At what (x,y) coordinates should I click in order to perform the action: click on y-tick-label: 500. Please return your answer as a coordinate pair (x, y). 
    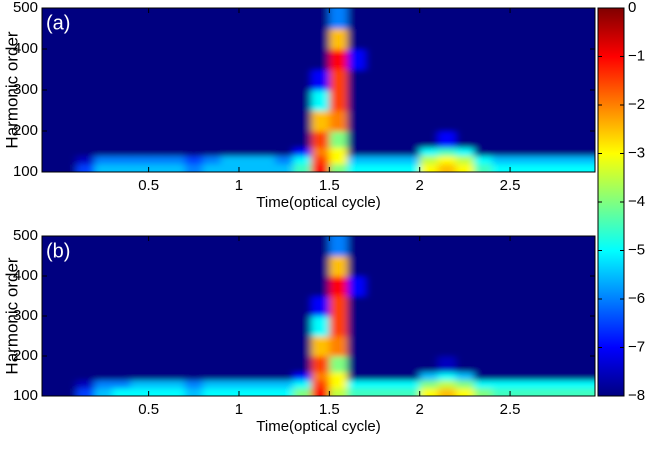
    Looking at the image, I should click on (25, 235).